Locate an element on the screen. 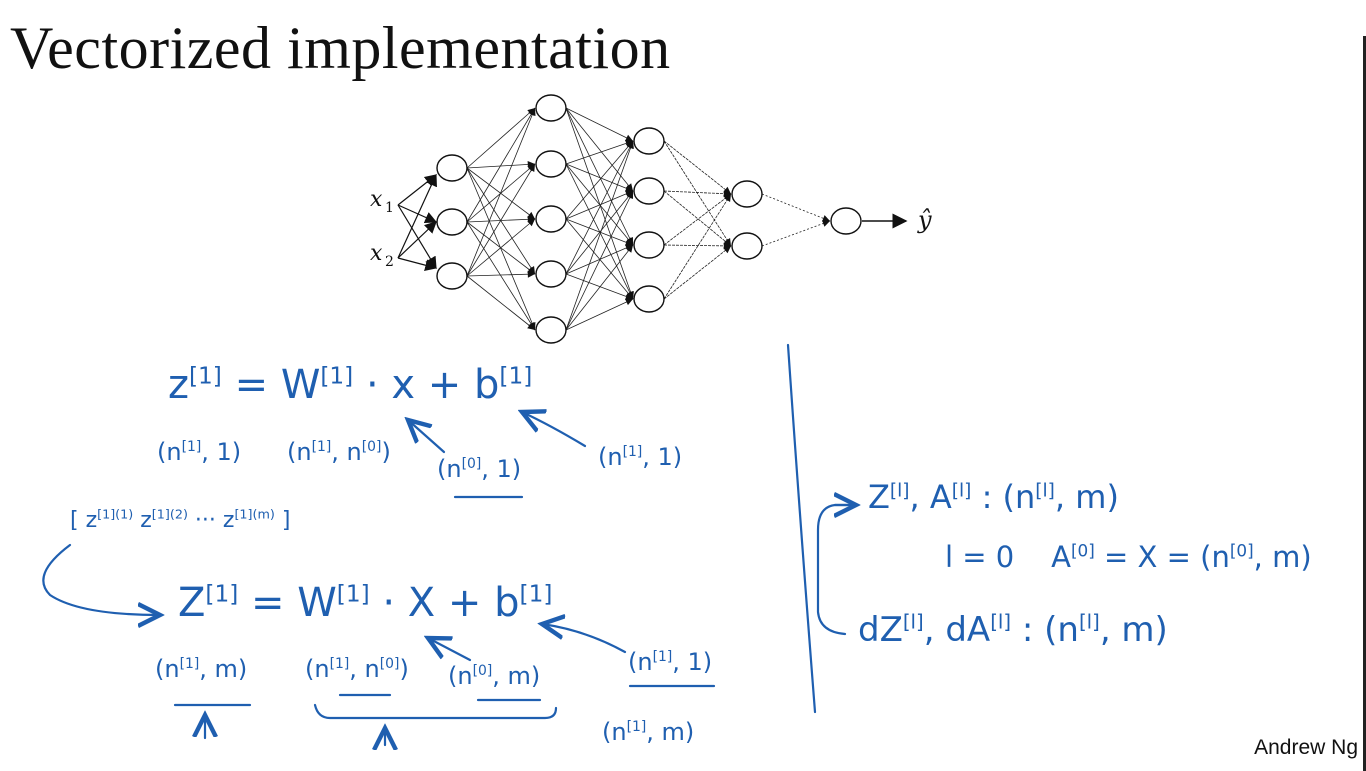 This screenshot has height=771, width=1366. dim-b-broadcast: (n[1], m) is located at coordinates (648, 732).